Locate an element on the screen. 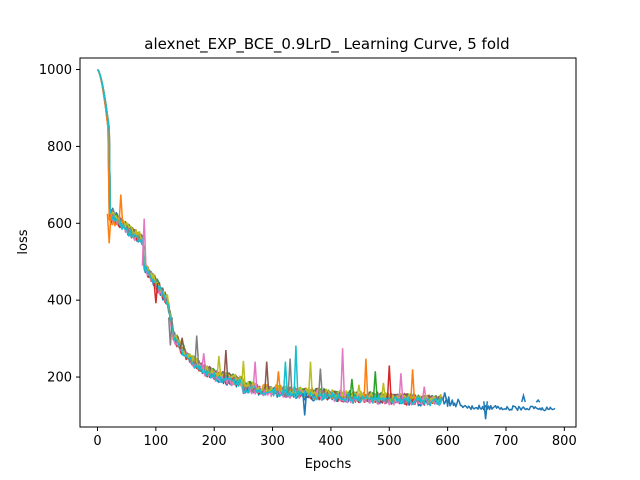 This screenshot has width=640, height=480. y-tick-label: 200 is located at coordinates (59, 378).